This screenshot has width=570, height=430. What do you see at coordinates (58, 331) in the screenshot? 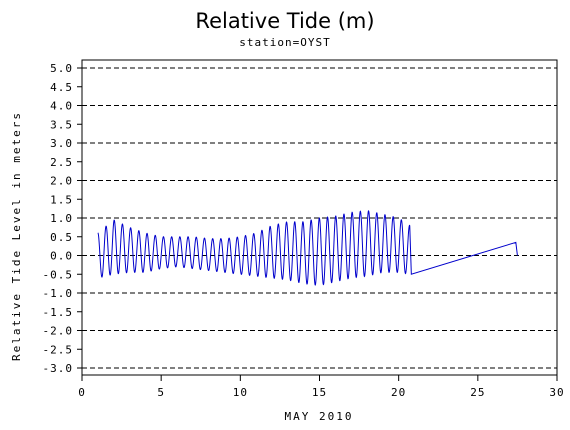
I see `y-tick-label: -2.0` at bounding box center [58, 331].